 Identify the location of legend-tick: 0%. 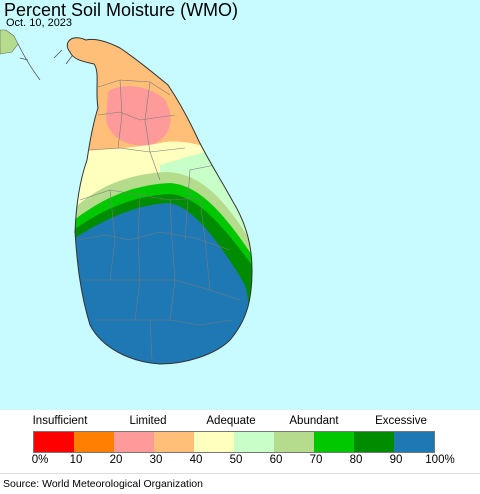
(40, 460).